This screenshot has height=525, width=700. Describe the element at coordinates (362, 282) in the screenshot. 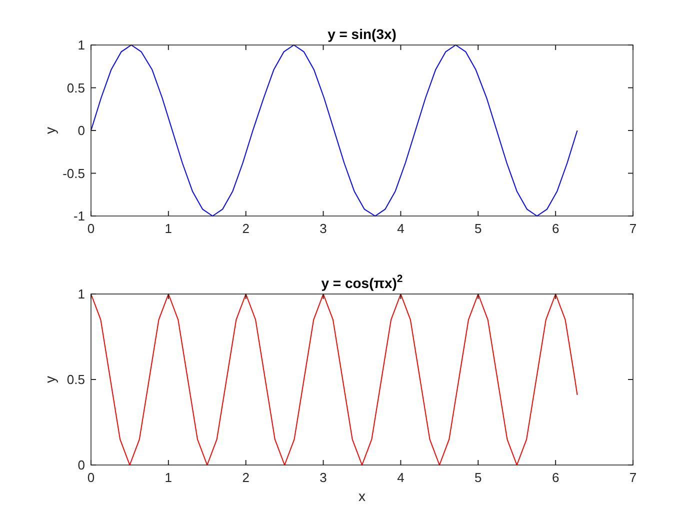

I see `chart-title: y = cos(πx)$^{2}$` at that location.